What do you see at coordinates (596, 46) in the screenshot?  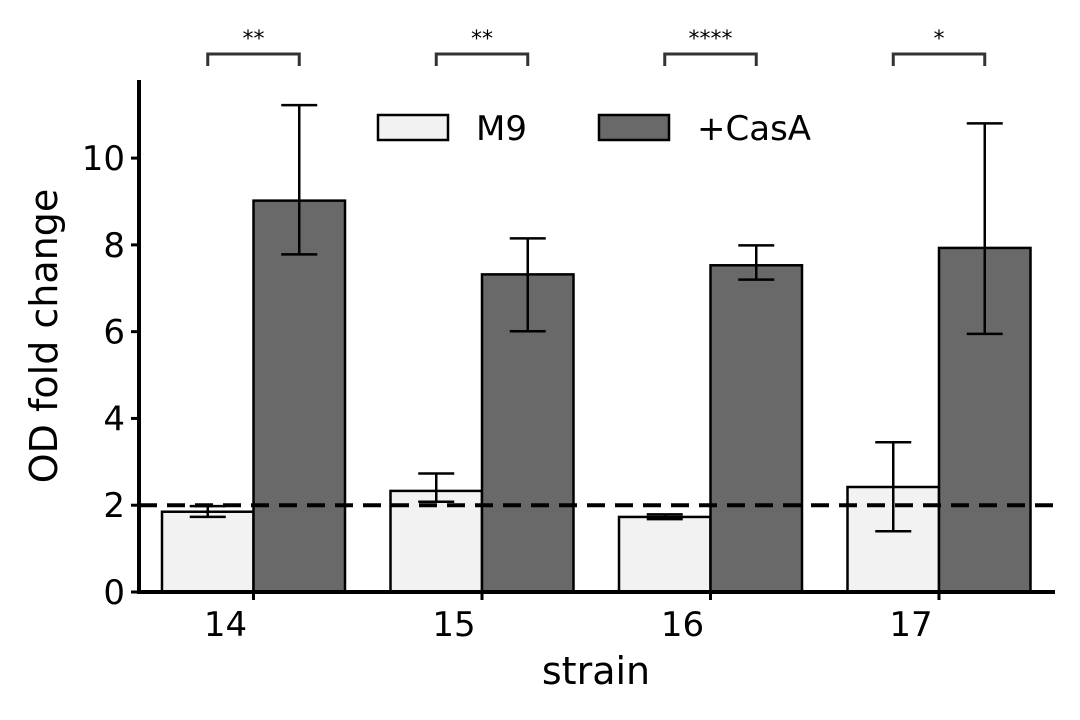 I see `significance-brackets: ** ** **** *` at bounding box center [596, 46].